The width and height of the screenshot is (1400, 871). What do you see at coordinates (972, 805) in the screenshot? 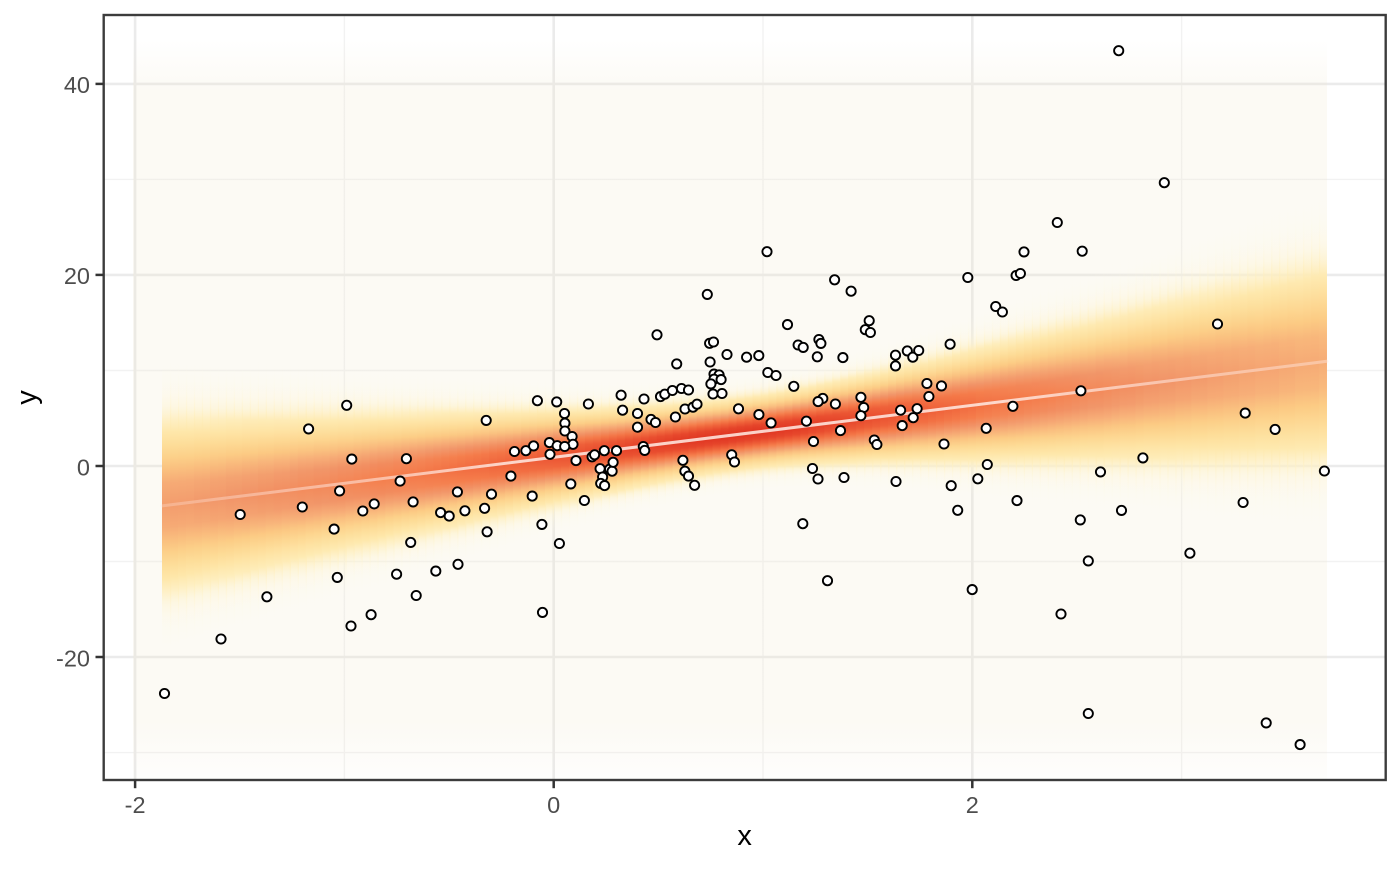
I see `svg-text: 2` at bounding box center [972, 805].